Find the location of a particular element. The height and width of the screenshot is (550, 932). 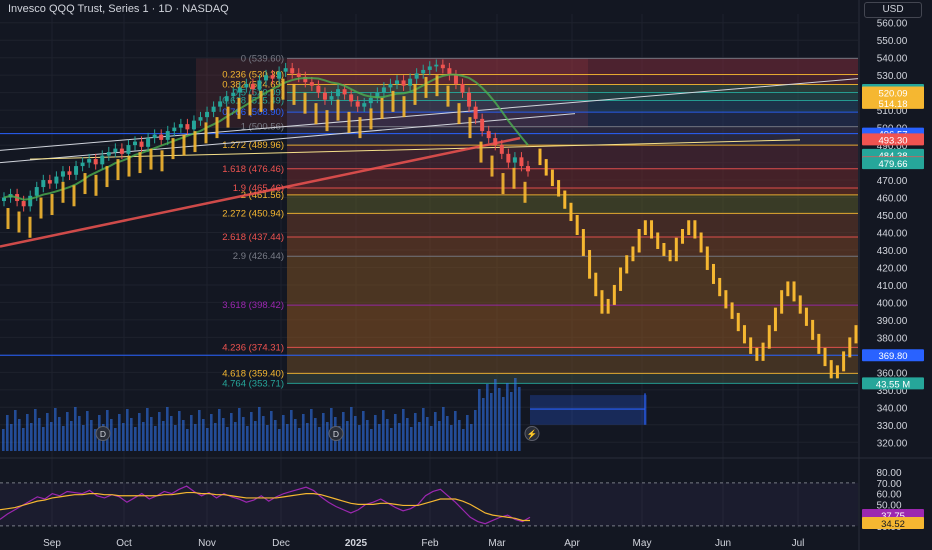

fib-label: 0.786 (508.90) is located at coordinates (253, 112).